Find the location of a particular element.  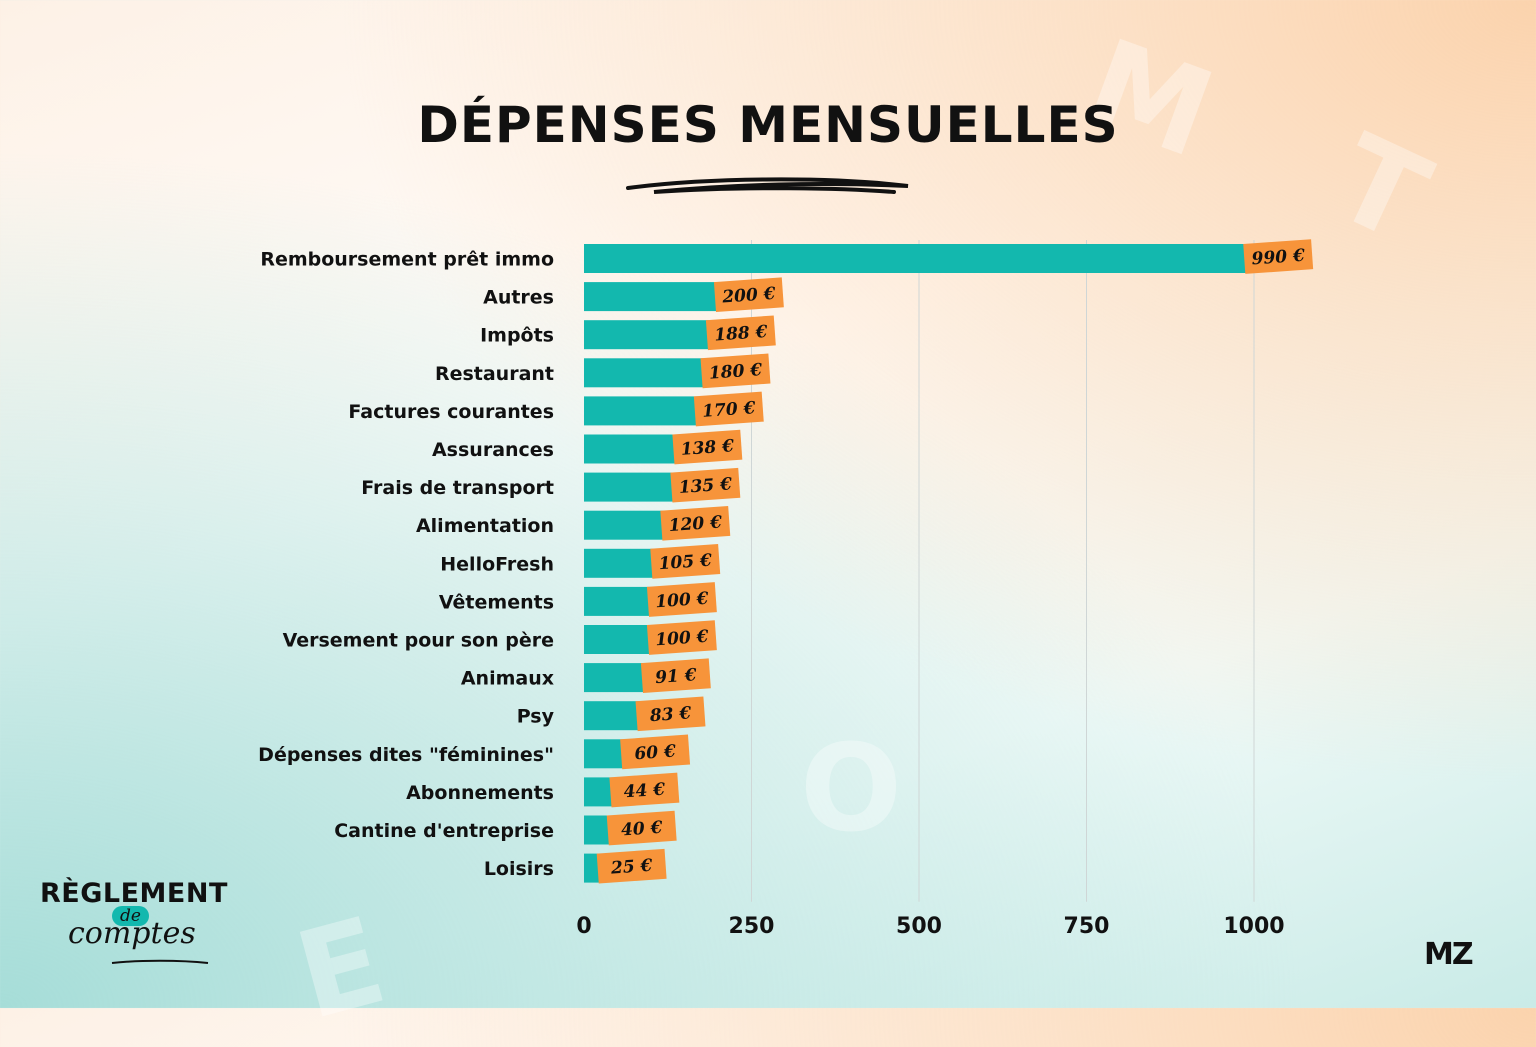

value-tag-1: 200 € is located at coordinates (748, 295).